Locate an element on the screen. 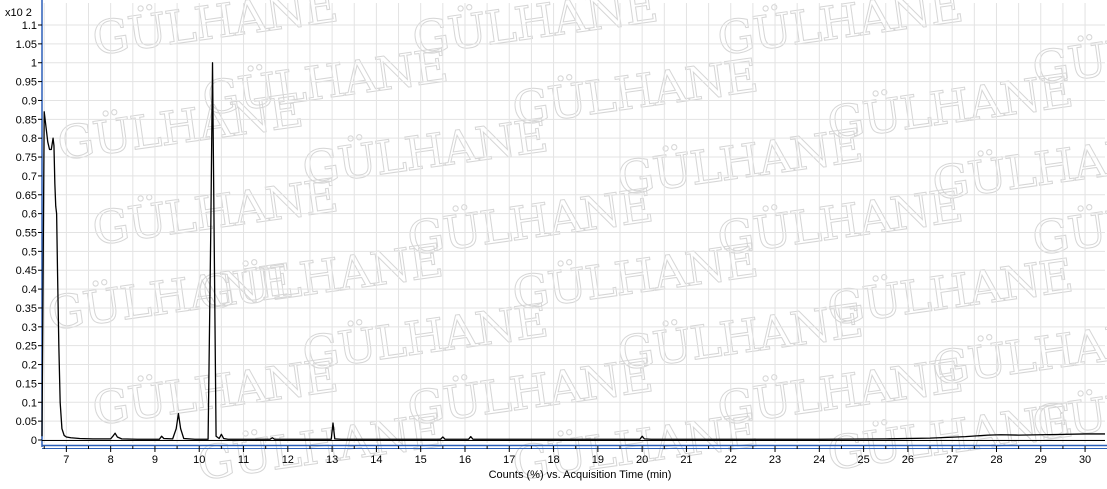 This screenshot has height=489, width=1107. x-tick-label: 26 is located at coordinates (908, 460).